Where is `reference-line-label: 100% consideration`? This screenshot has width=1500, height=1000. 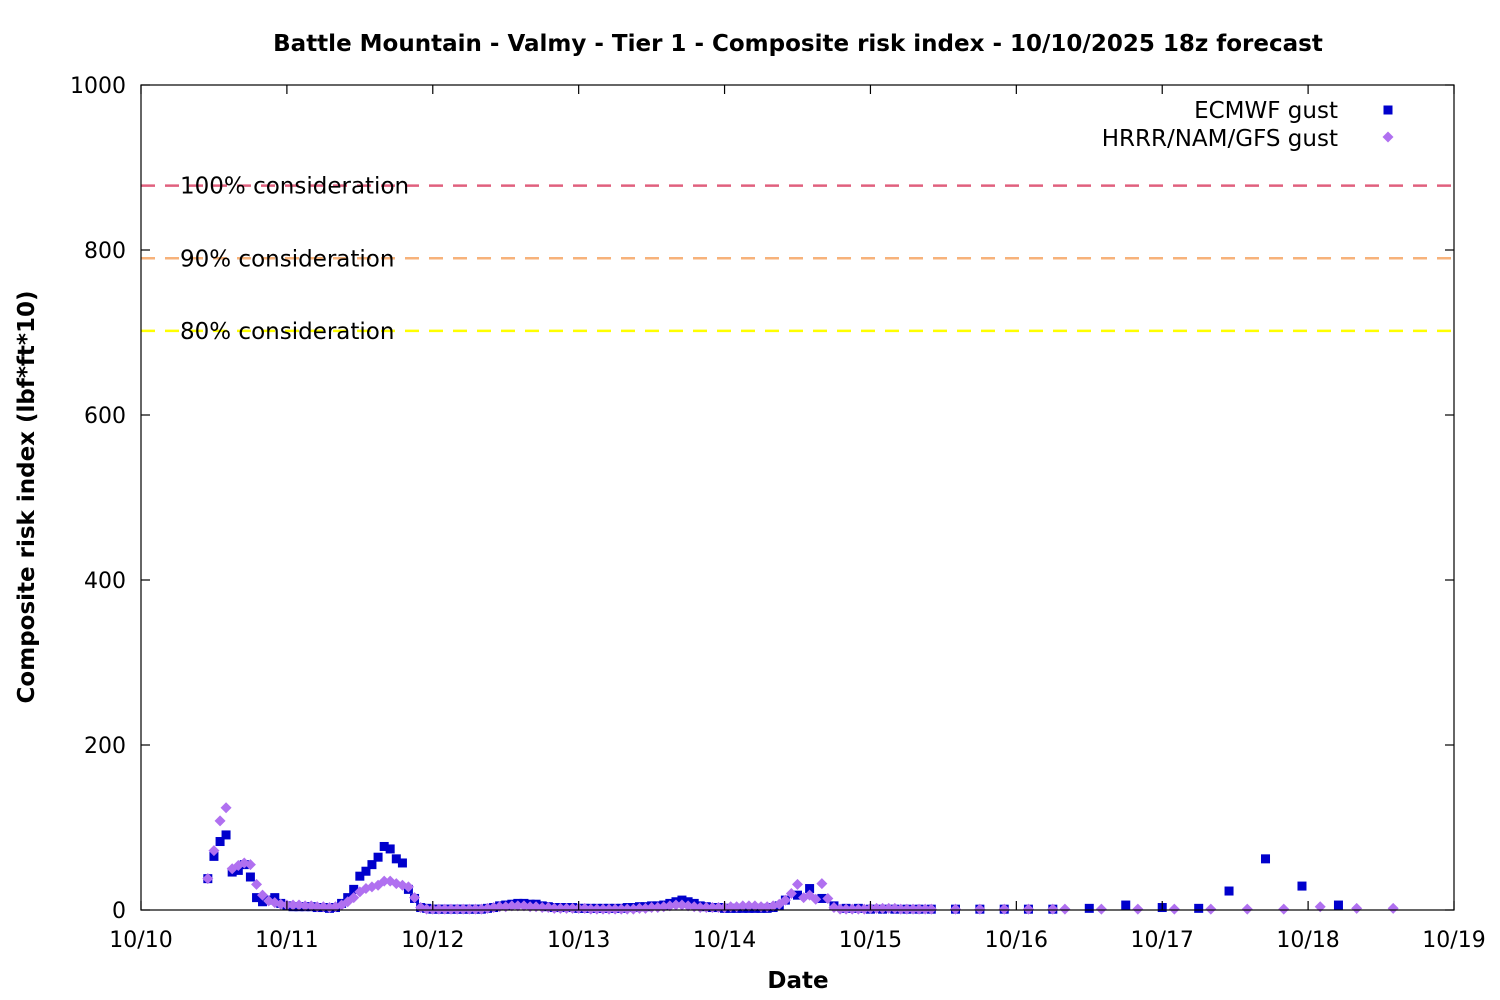 reference-line-label: 100% consideration is located at coordinates (294, 187).